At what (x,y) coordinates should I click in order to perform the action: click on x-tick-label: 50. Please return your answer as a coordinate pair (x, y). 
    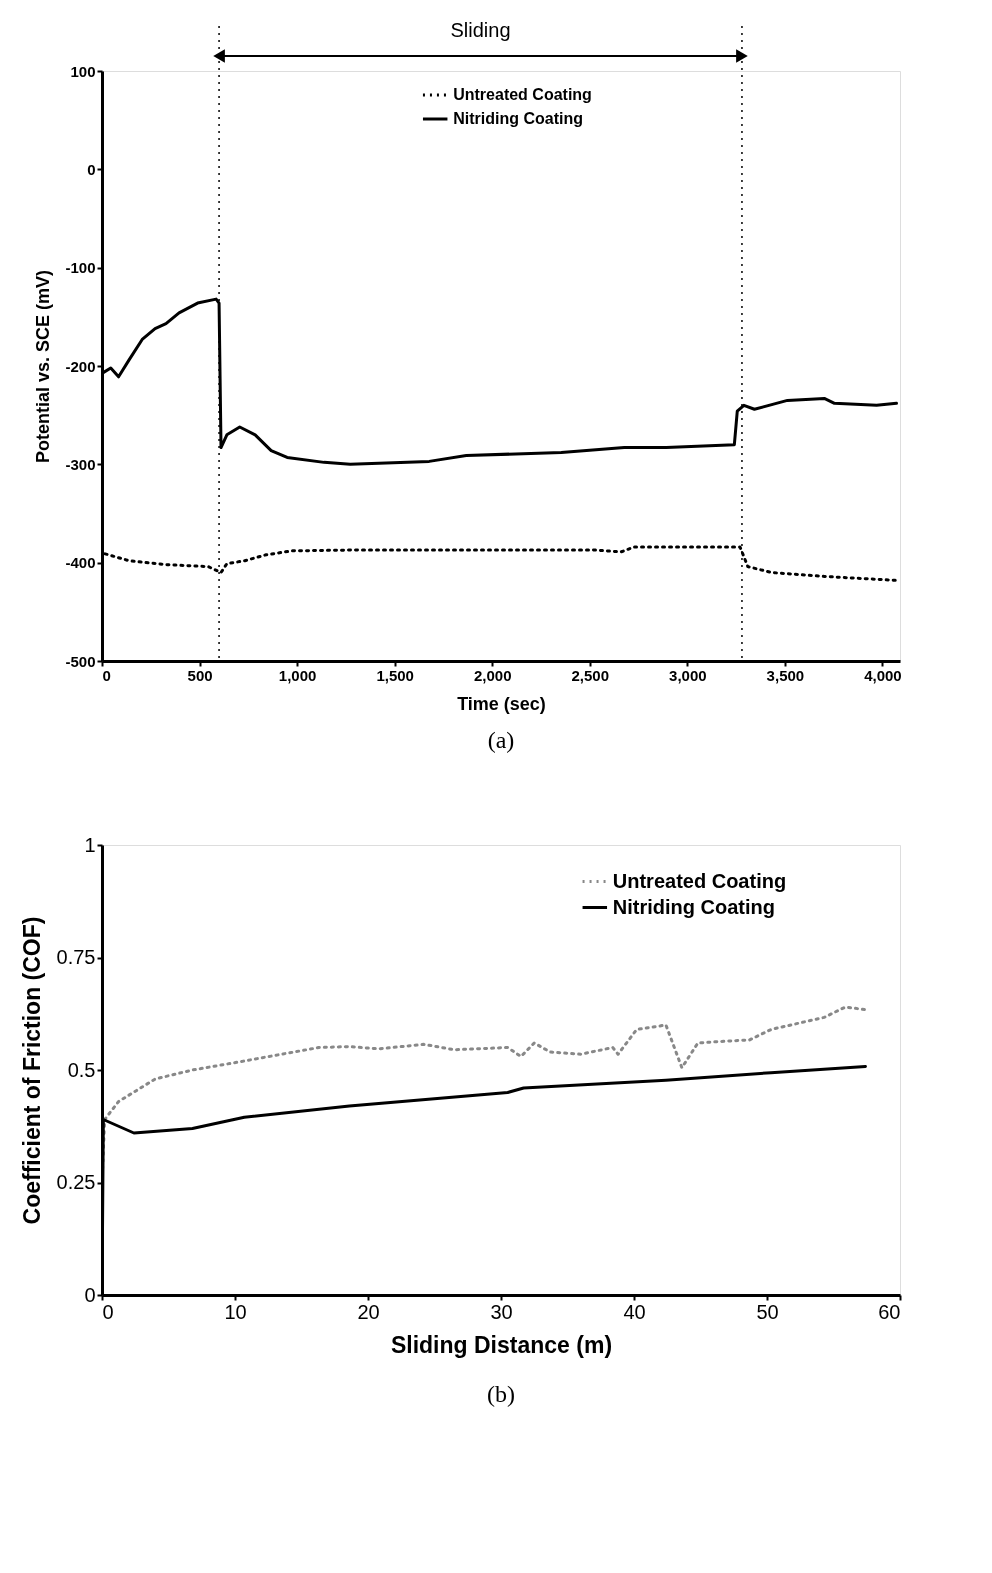
    Looking at the image, I should click on (767, 1311).